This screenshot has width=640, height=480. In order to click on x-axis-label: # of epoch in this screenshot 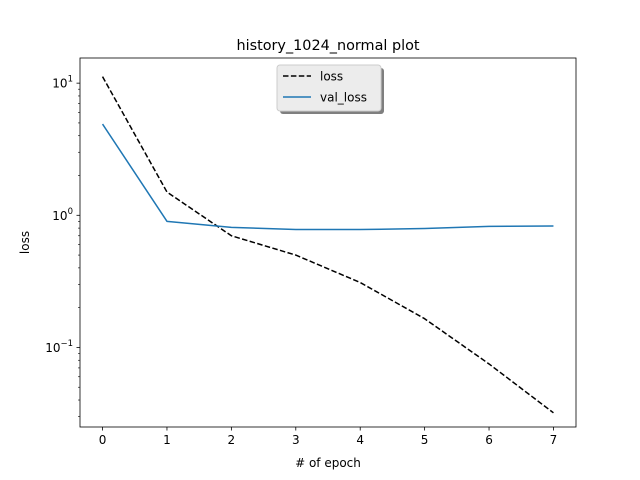, I will do `click(328, 463)`.